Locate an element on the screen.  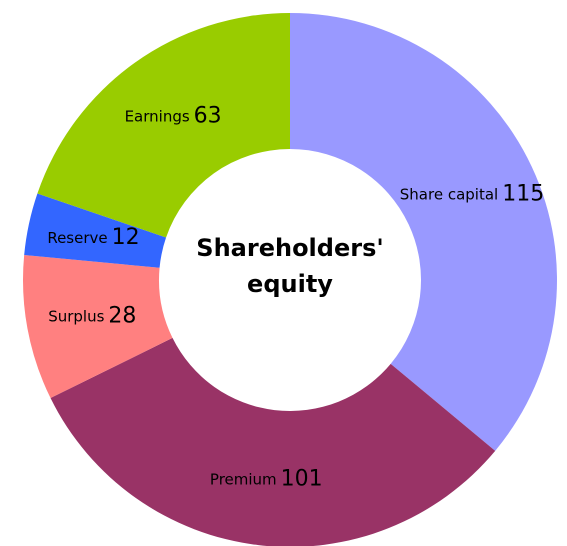
slice-label: Premium 101 is located at coordinates (266, 479).